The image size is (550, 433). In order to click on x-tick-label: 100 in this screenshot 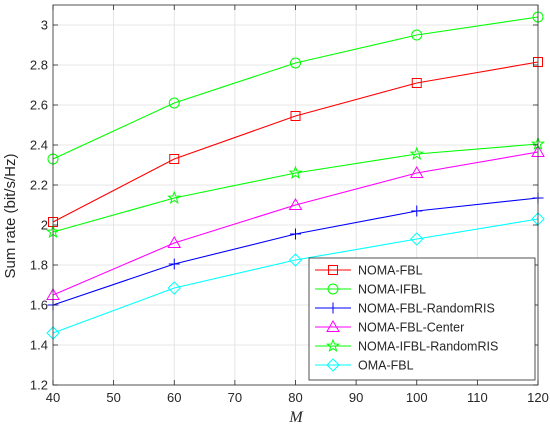, I will do `click(417, 397)`.